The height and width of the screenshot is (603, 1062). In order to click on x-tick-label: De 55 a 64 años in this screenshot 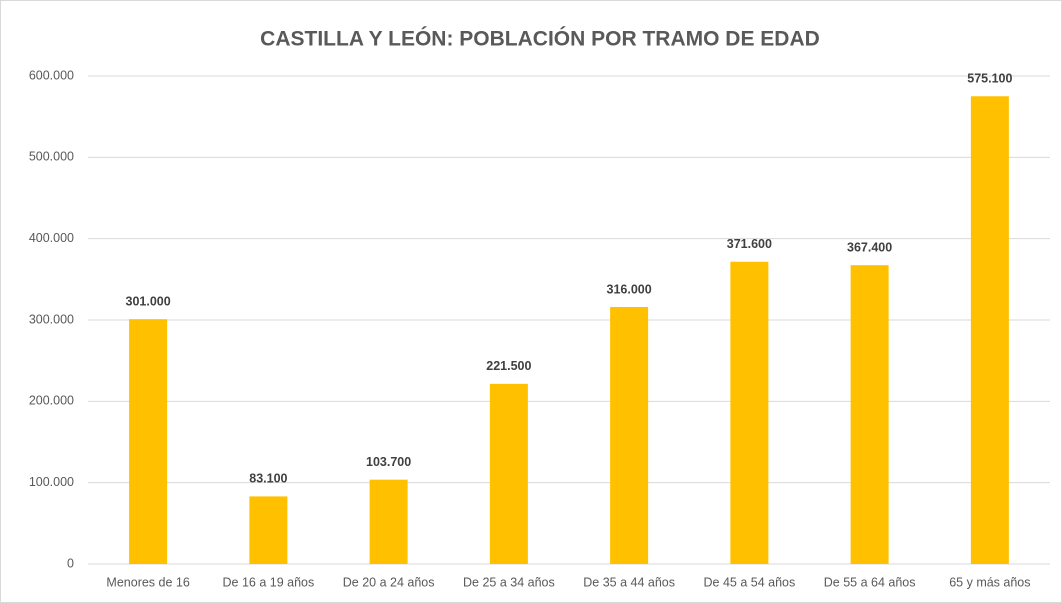, I will do `click(870, 582)`.